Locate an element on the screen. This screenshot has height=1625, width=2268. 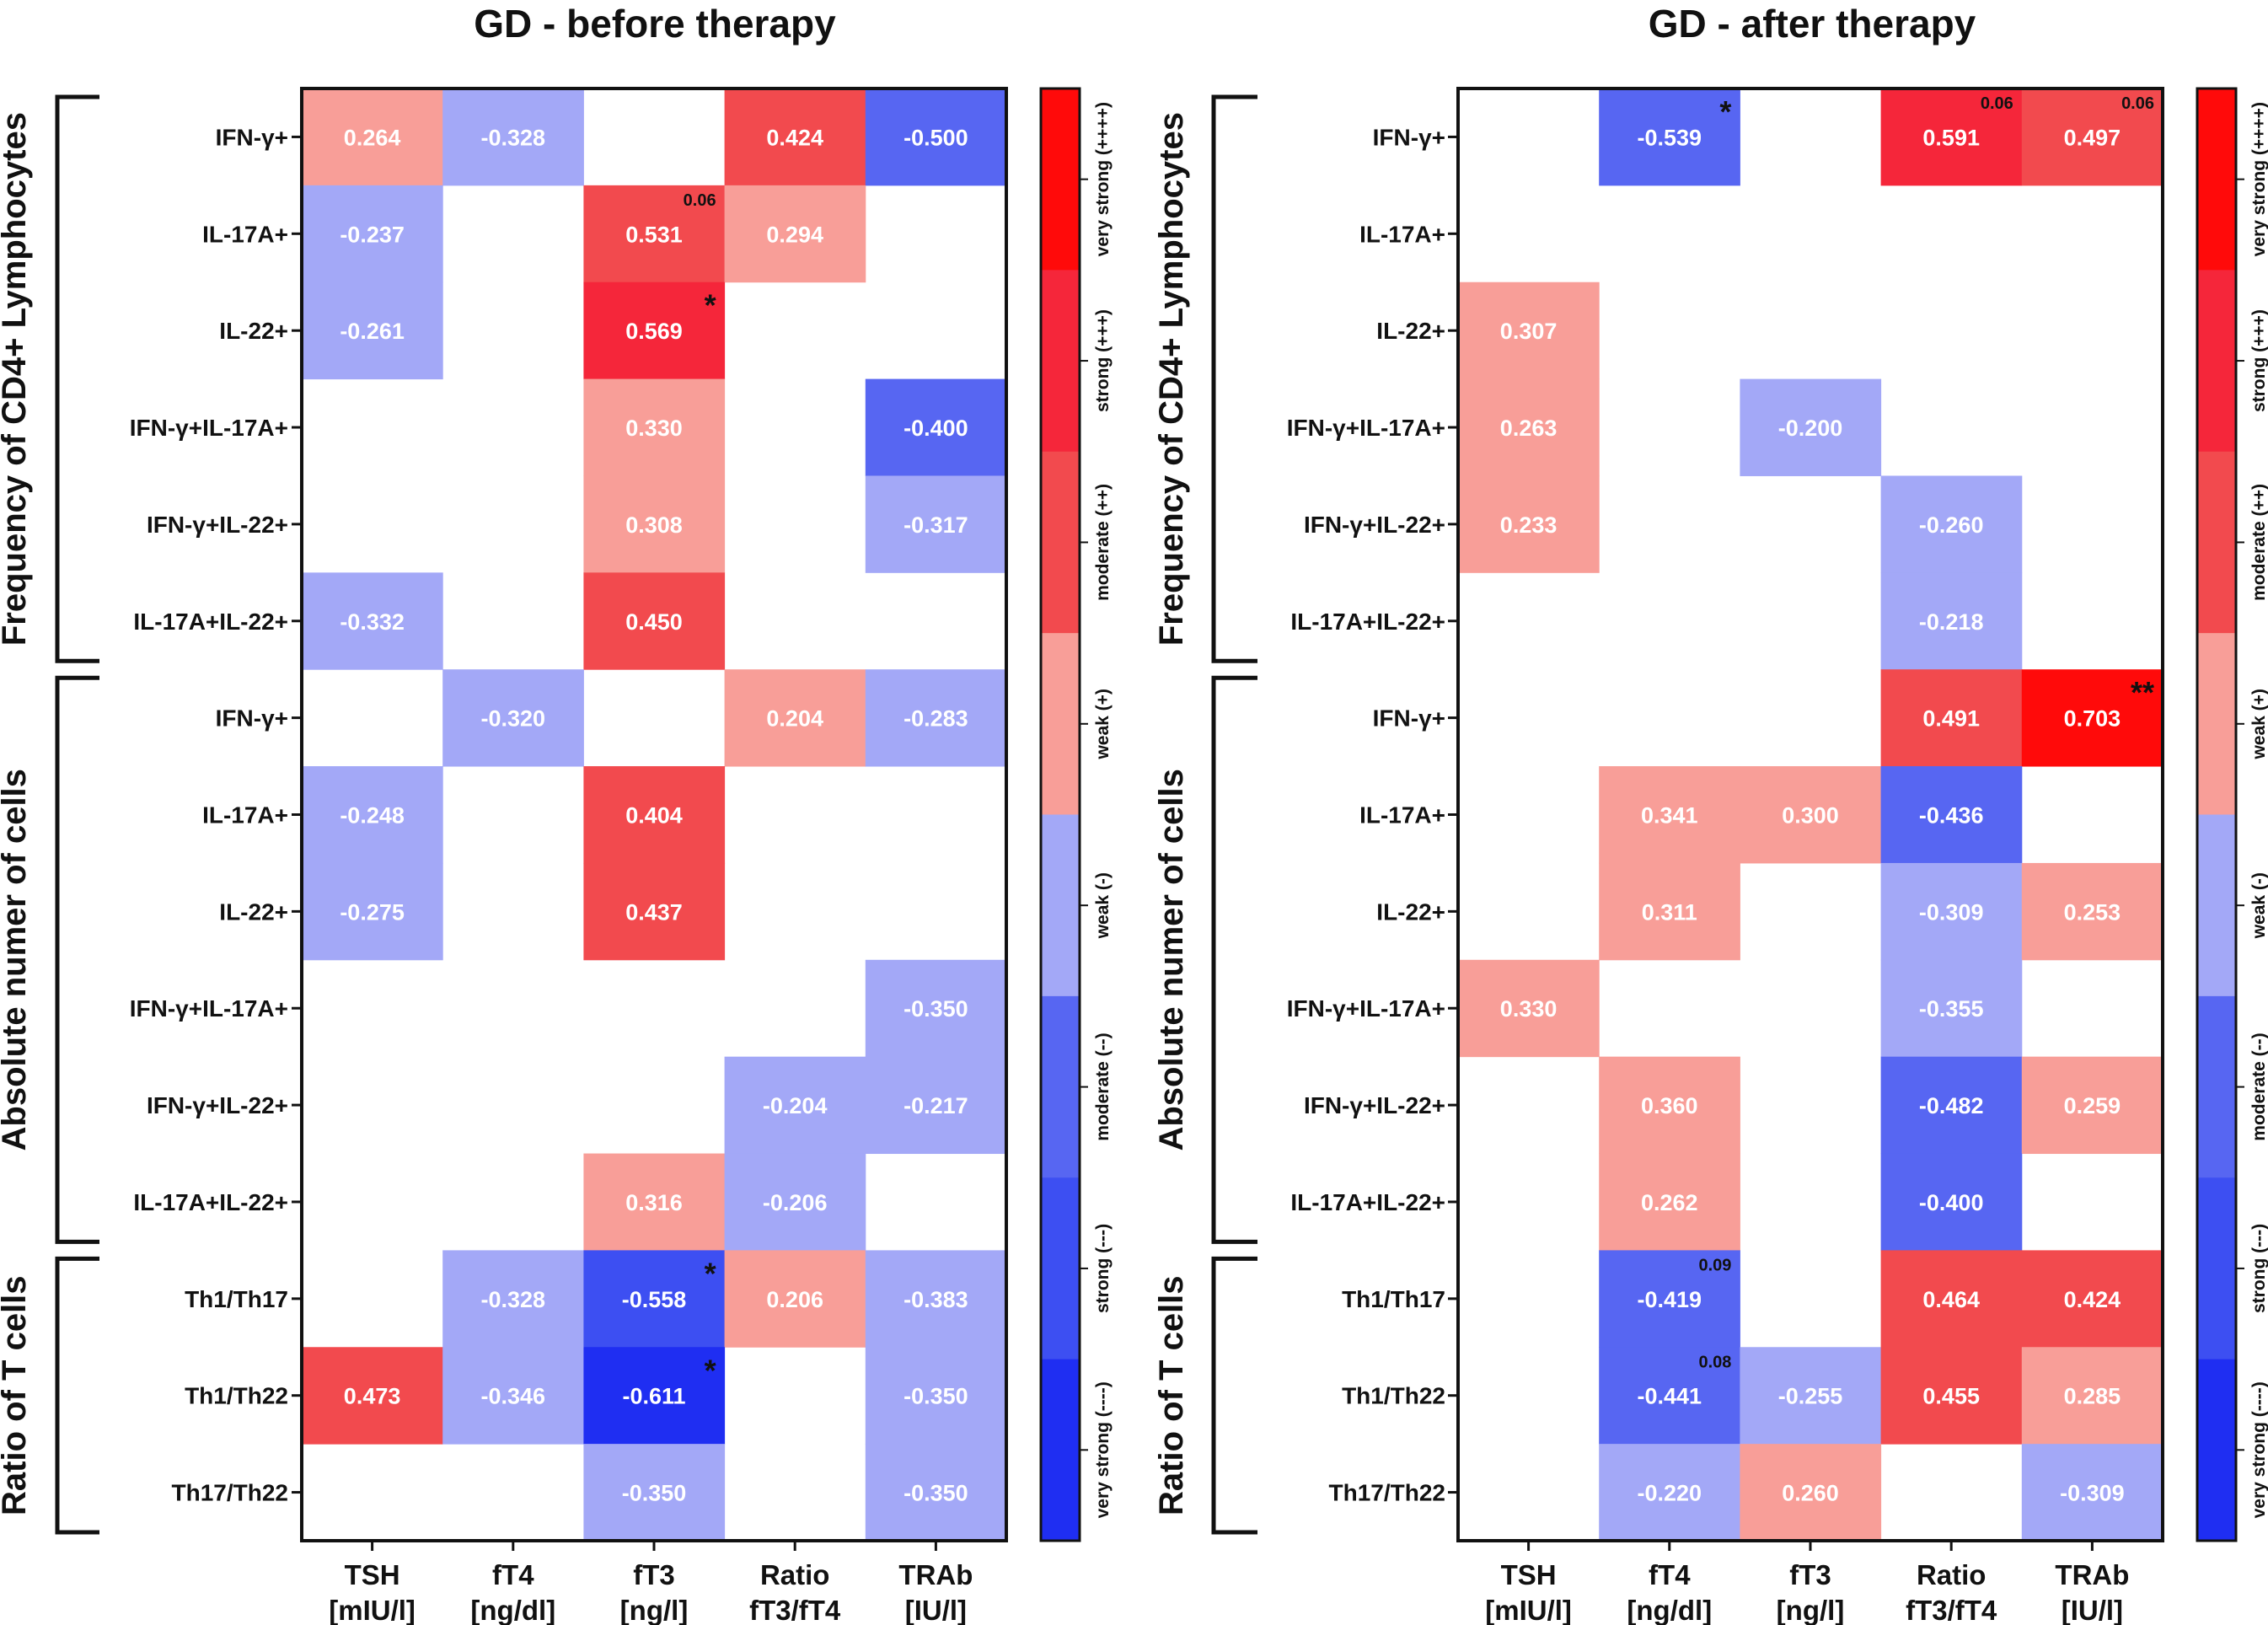
column-label: fT4 is located at coordinates (513, 1574).